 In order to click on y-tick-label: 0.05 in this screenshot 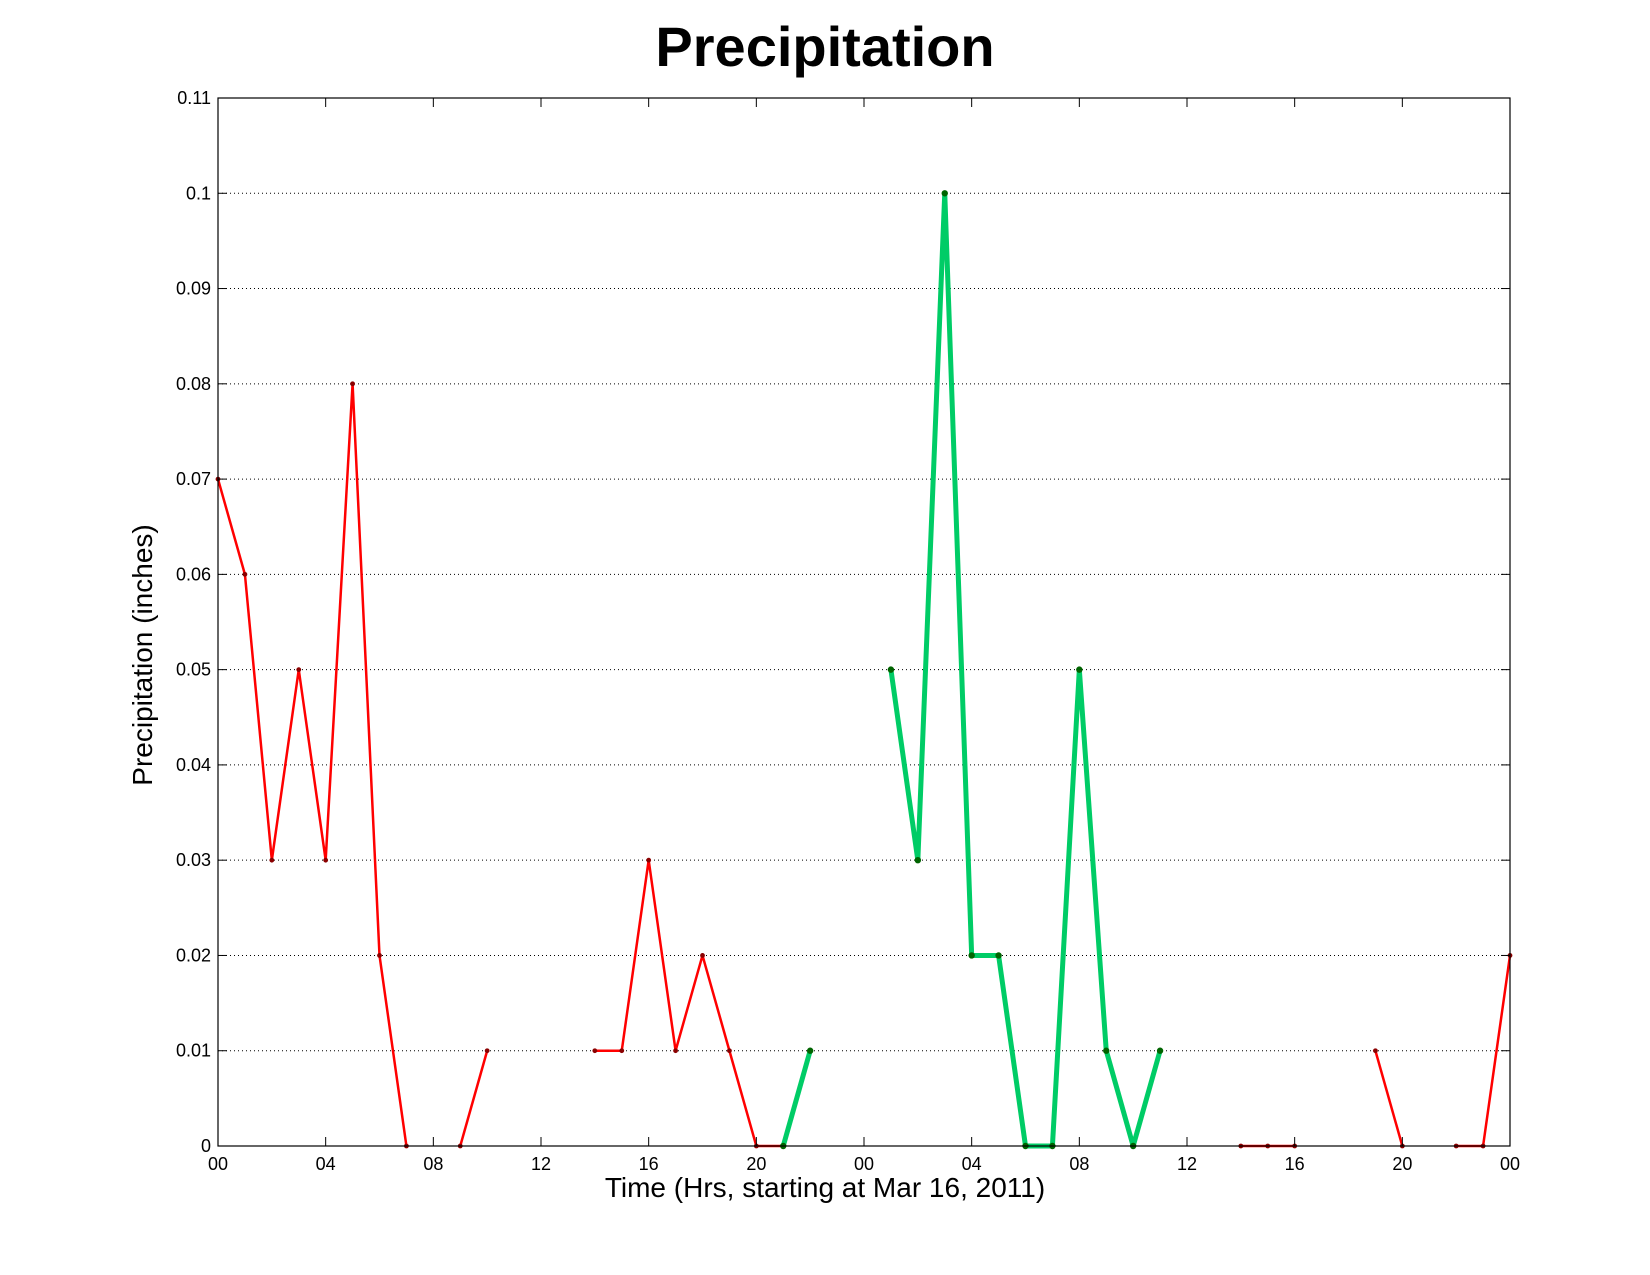, I will do `click(193, 670)`.